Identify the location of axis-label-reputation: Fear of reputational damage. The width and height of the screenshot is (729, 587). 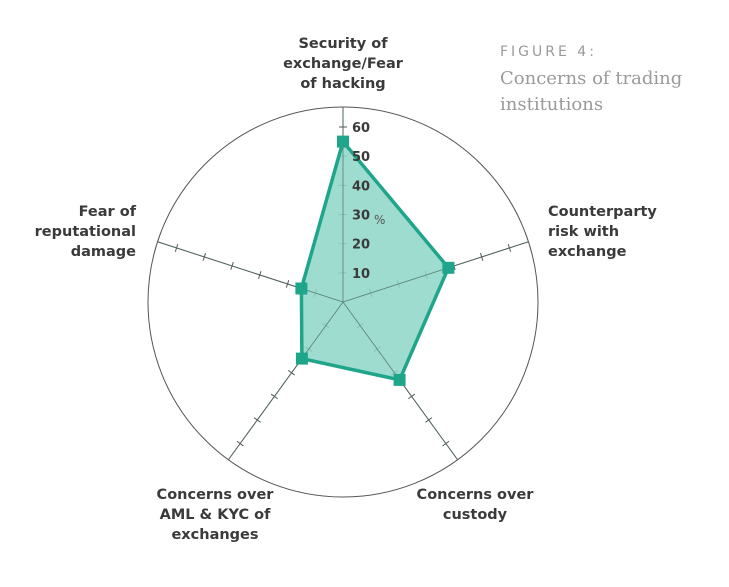
(85, 232).